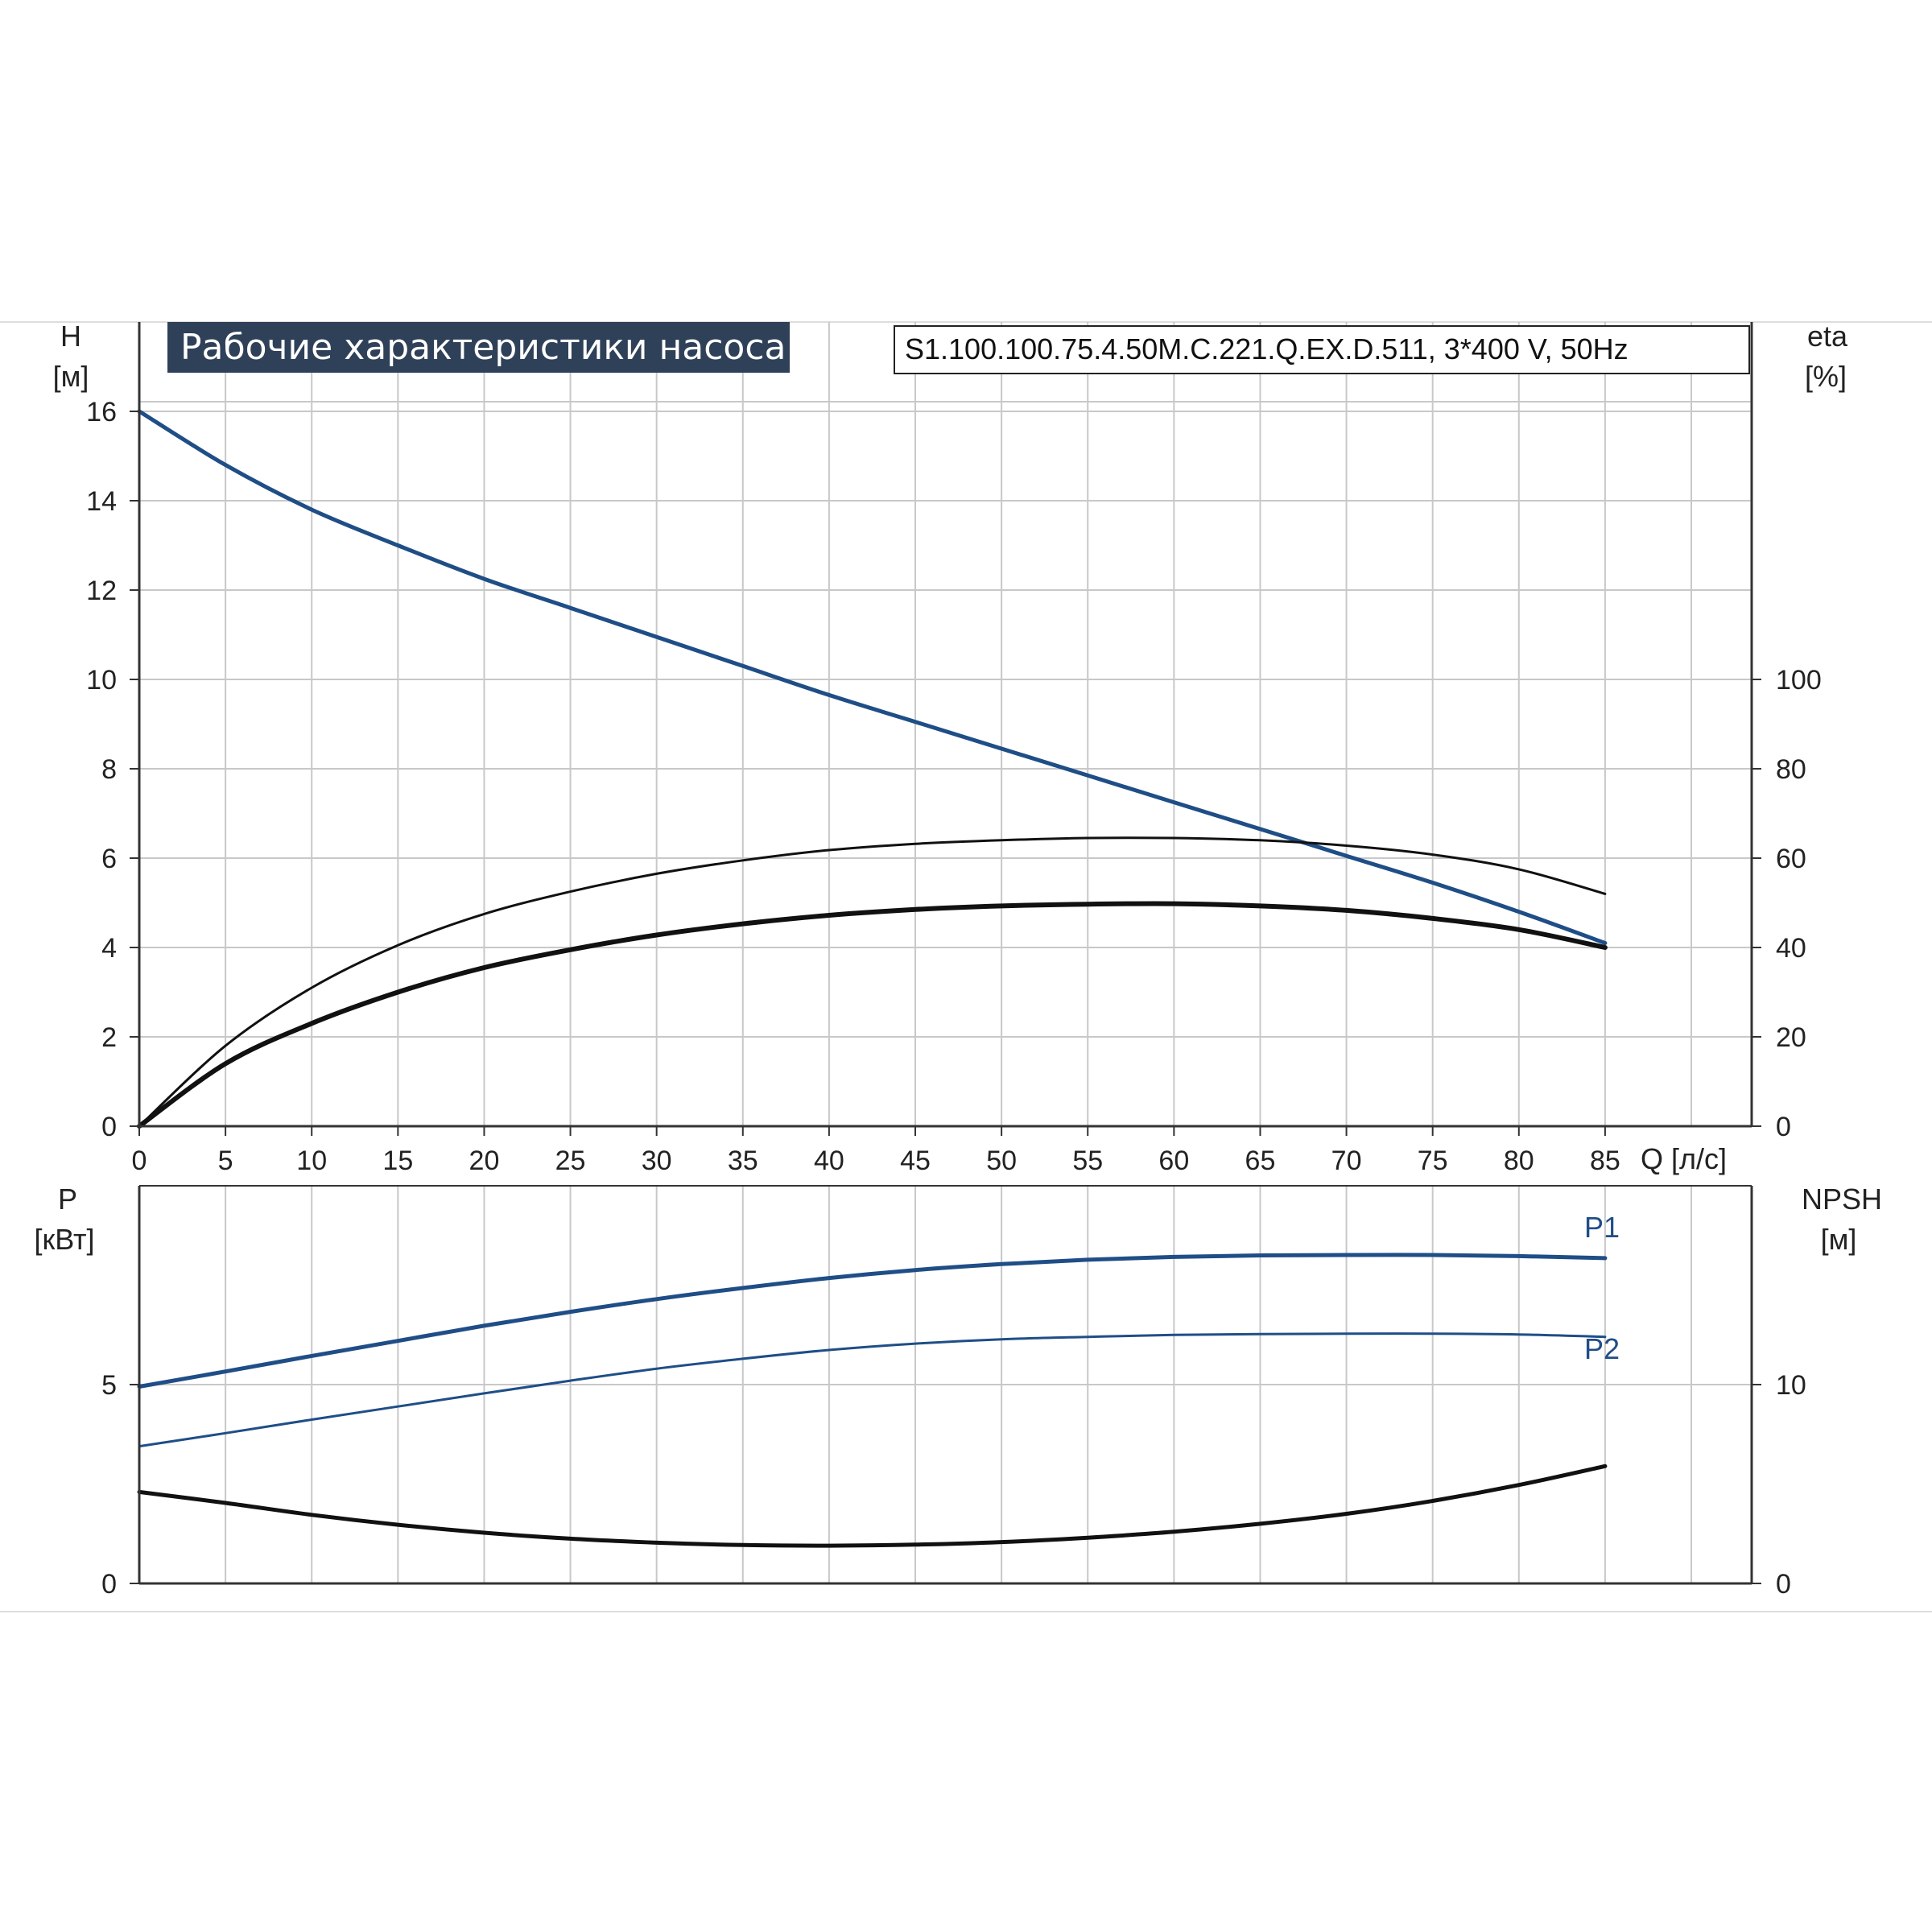 This screenshot has height=1932, width=1932. Describe the element at coordinates (101, 680) in the screenshot. I see `left-tick-label: 10` at that location.